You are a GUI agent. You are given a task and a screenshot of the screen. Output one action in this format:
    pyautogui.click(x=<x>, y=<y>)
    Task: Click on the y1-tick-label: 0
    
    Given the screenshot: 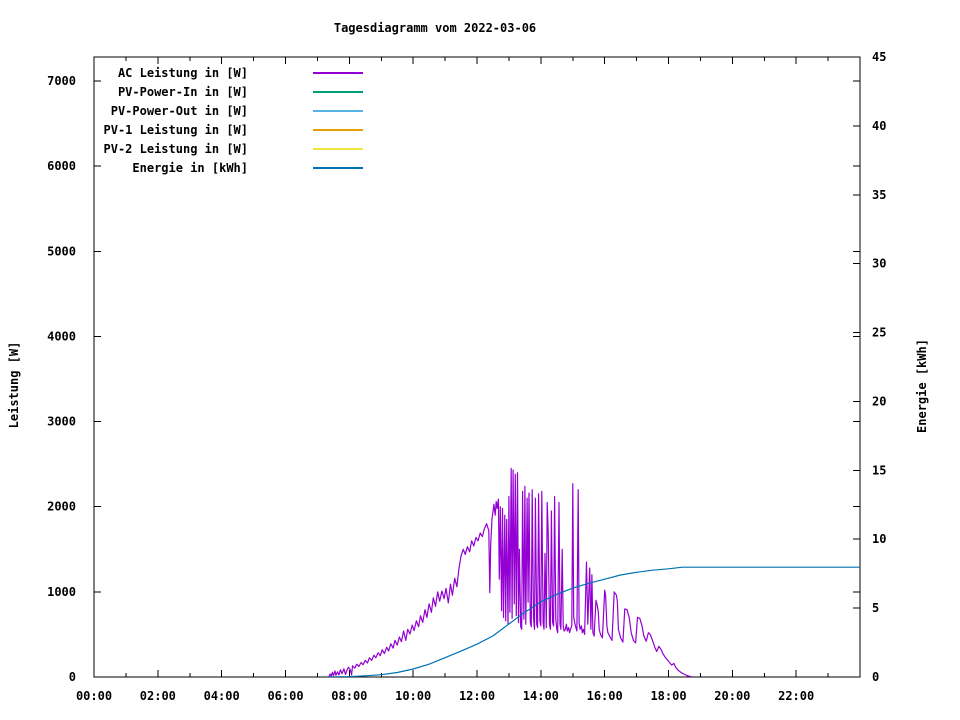 What is the action you would take?
    pyautogui.click(x=72, y=677)
    